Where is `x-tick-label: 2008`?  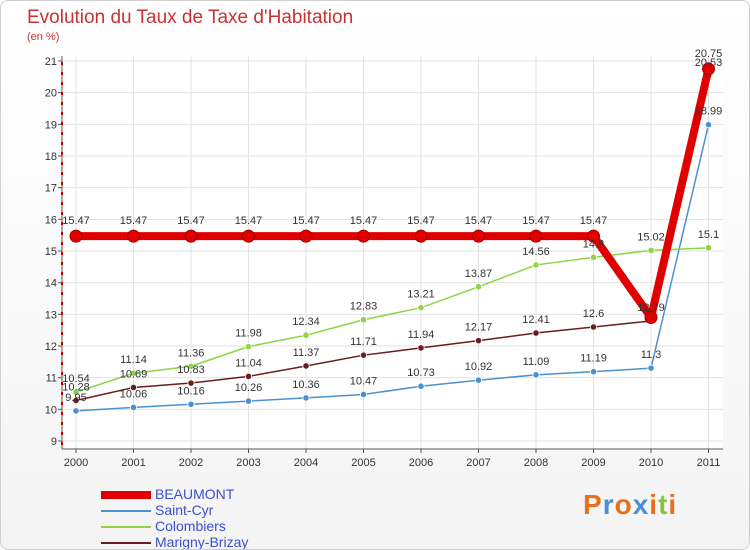
x-tick-label: 2008 is located at coordinates (536, 463).